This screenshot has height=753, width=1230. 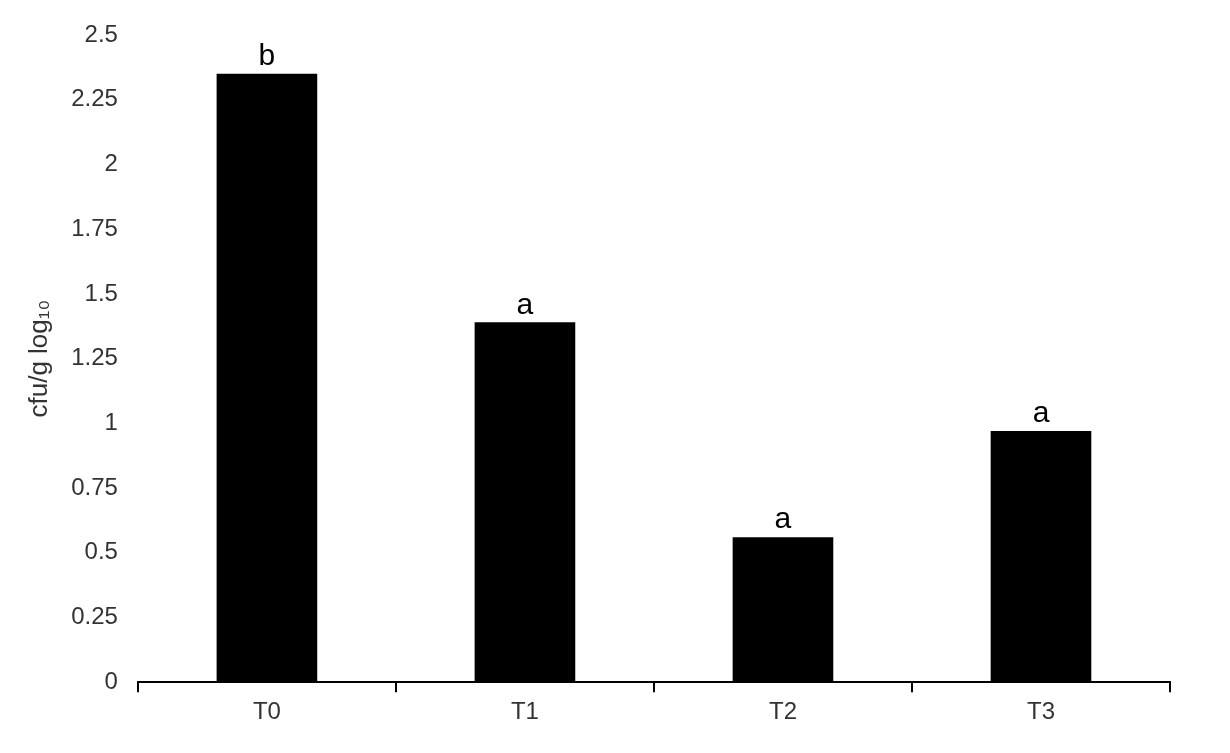 I want to click on y-tick-label: 2.25, so click(x=94, y=98).